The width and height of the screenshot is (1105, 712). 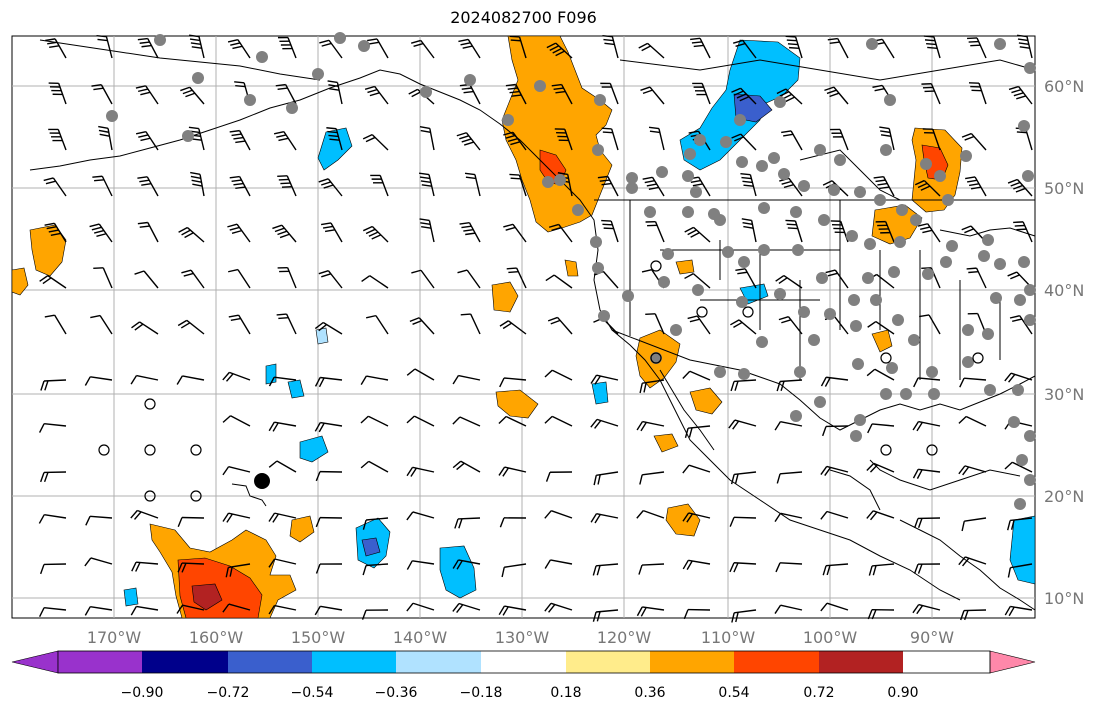 I want to click on lon-label: 100°W, so click(x=830, y=637).